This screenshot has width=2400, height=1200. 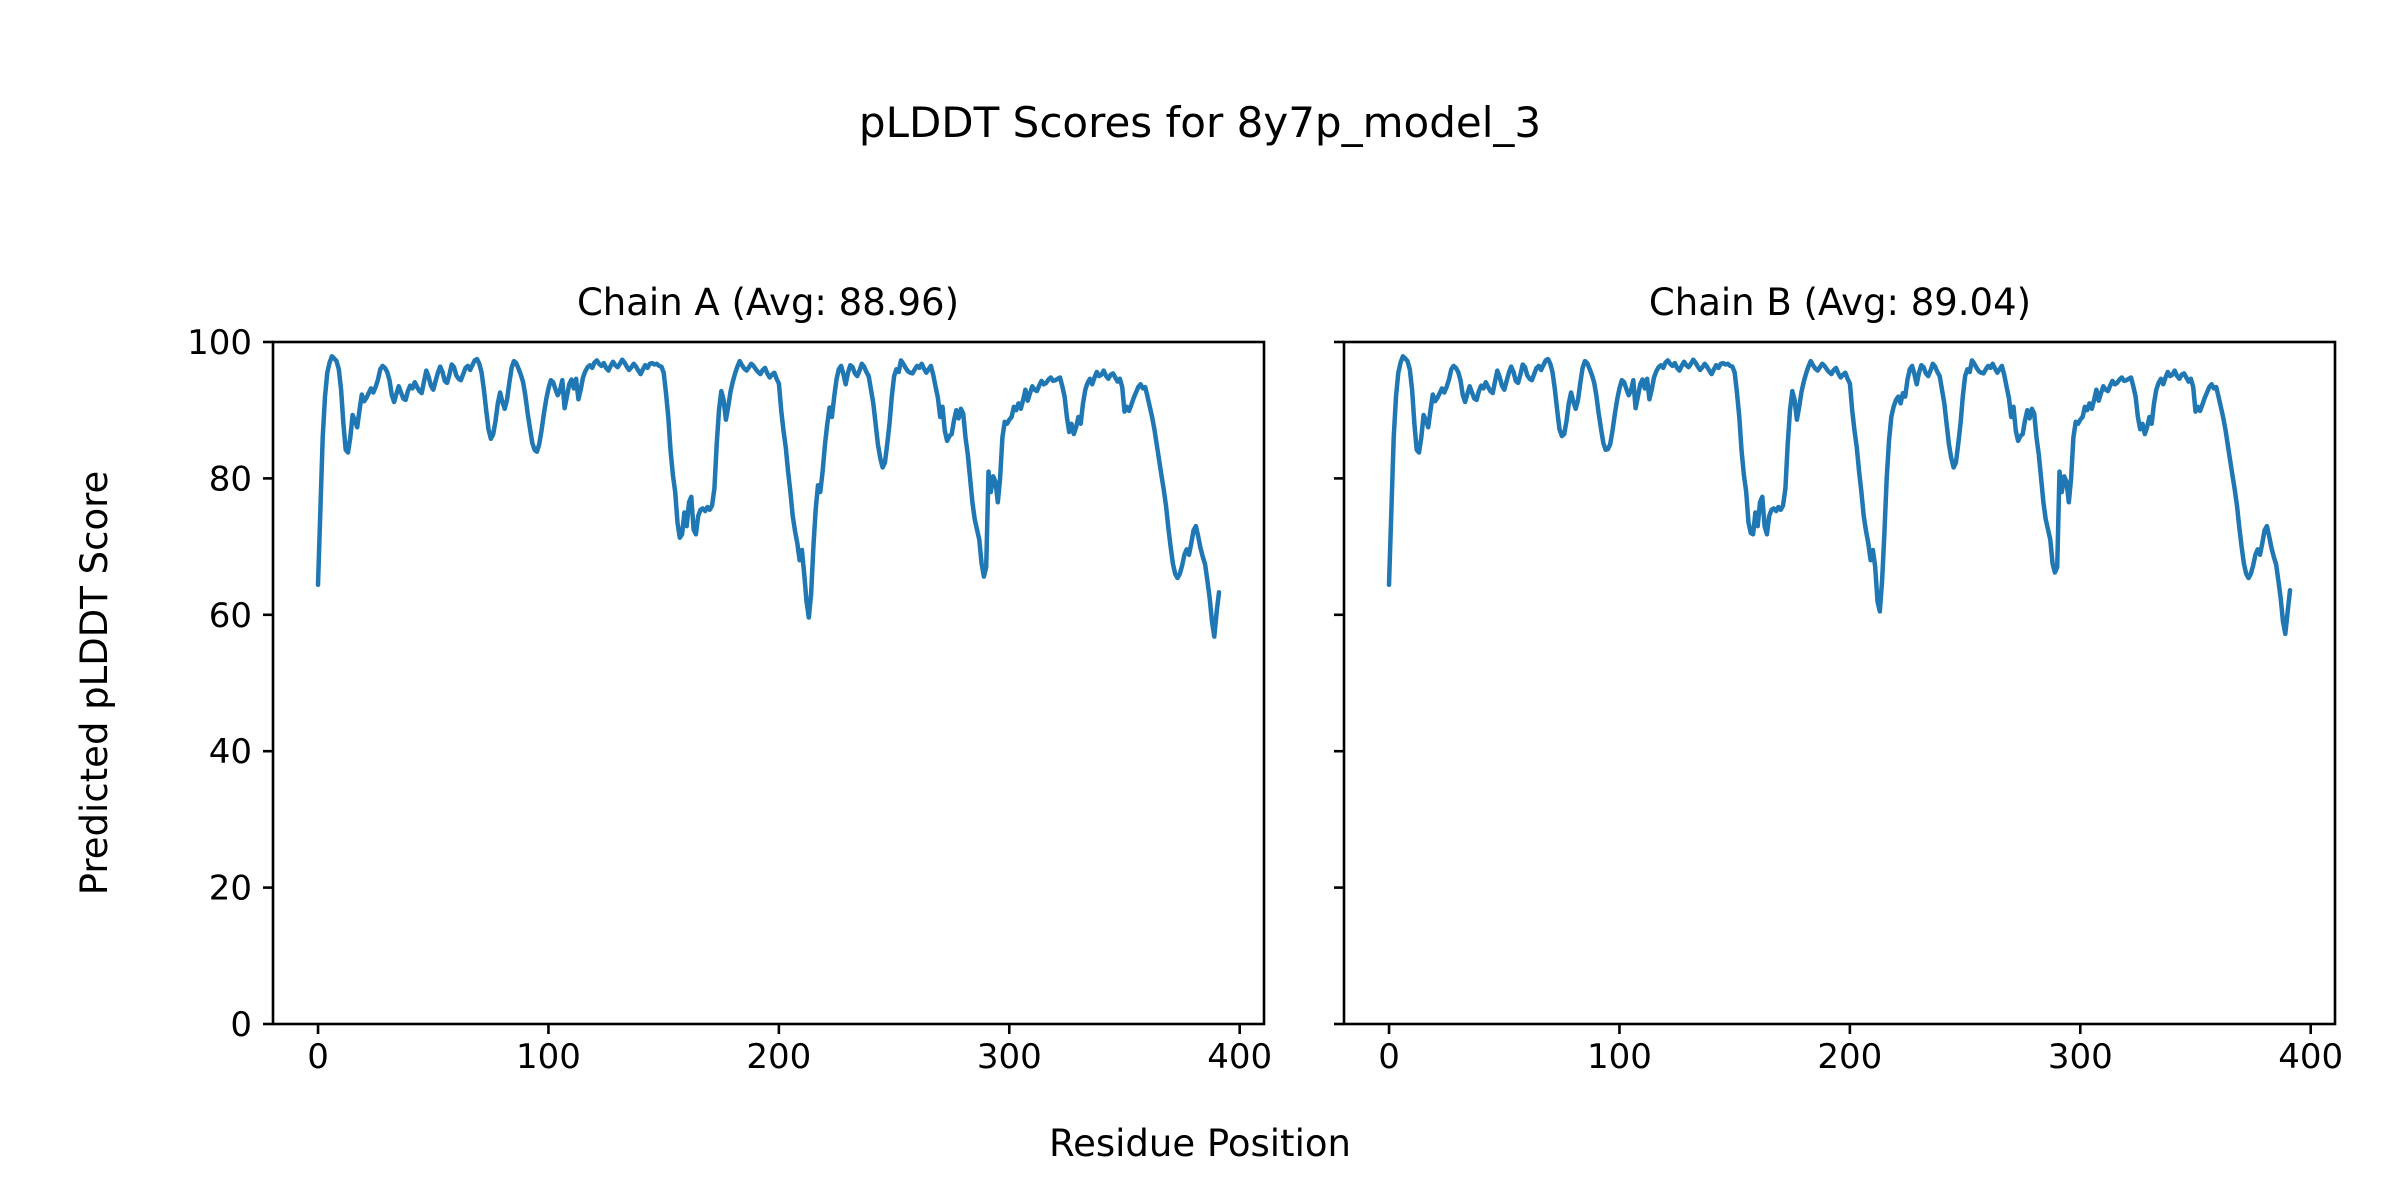 What do you see at coordinates (768, 302) in the screenshot?
I see `subplot-a-title: Chain A (Avg: 88.96)` at bounding box center [768, 302].